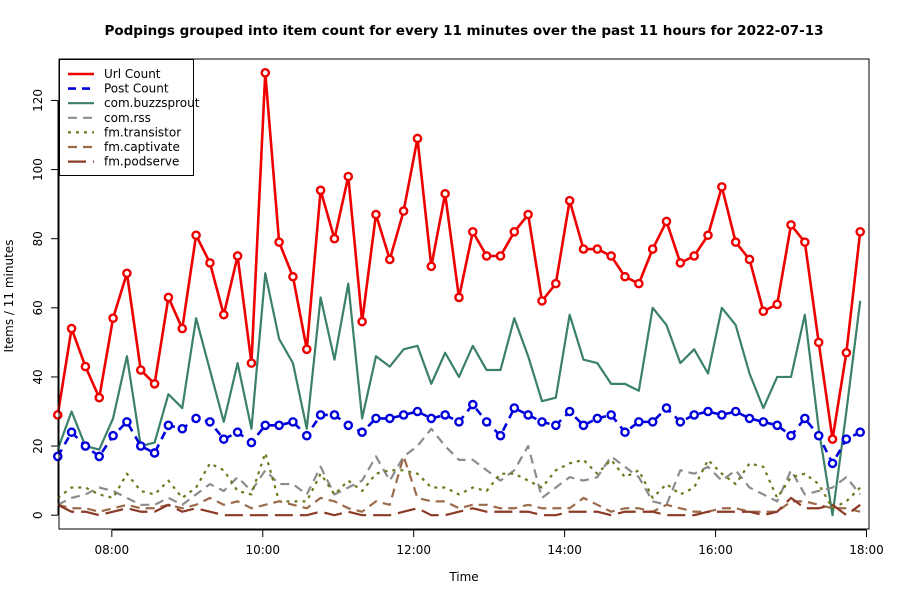 The image size is (900, 600). I want to click on series-com-rss, so click(459, 466).